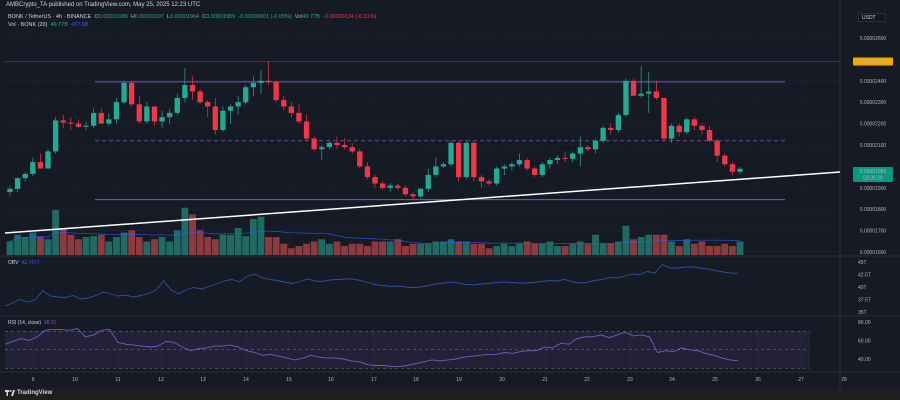  What do you see at coordinates (422, 202) in the screenshot?
I see `trendline` at bounding box center [422, 202].